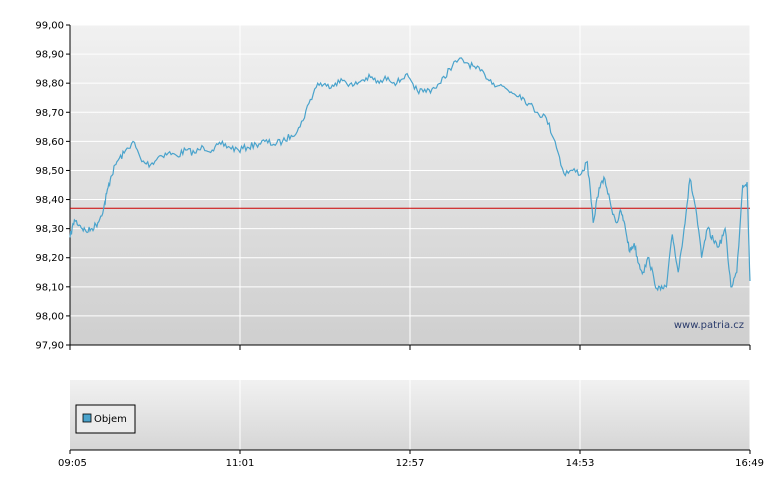 The width and height of the screenshot is (780, 490). What do you see at coordinates (240, 463) in the screenshot?
I see `x-tick-label: 11:01` at bounding box center [240, 463].